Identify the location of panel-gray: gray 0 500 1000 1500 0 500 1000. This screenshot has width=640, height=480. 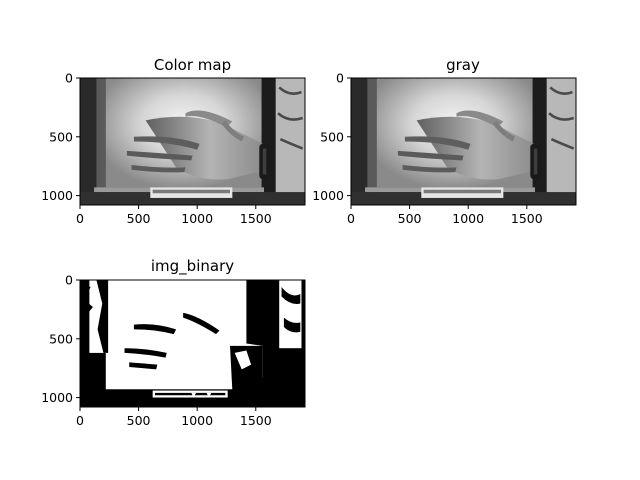
(444, 141).